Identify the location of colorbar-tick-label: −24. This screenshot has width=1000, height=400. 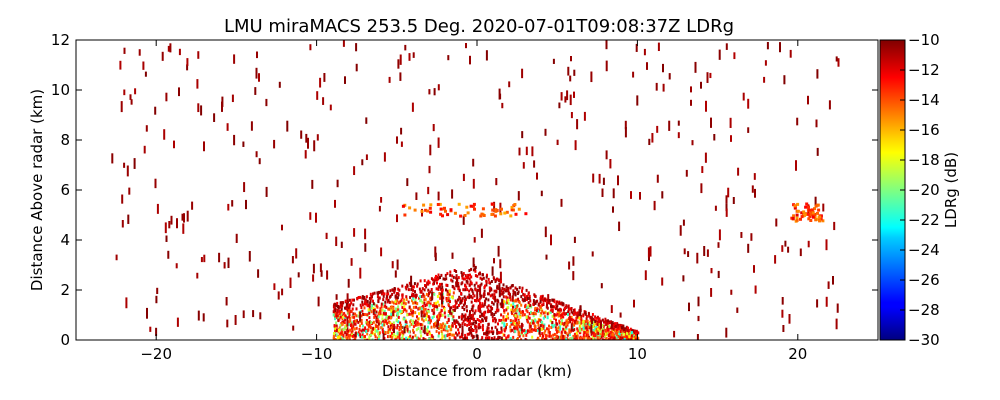
(924, 250).